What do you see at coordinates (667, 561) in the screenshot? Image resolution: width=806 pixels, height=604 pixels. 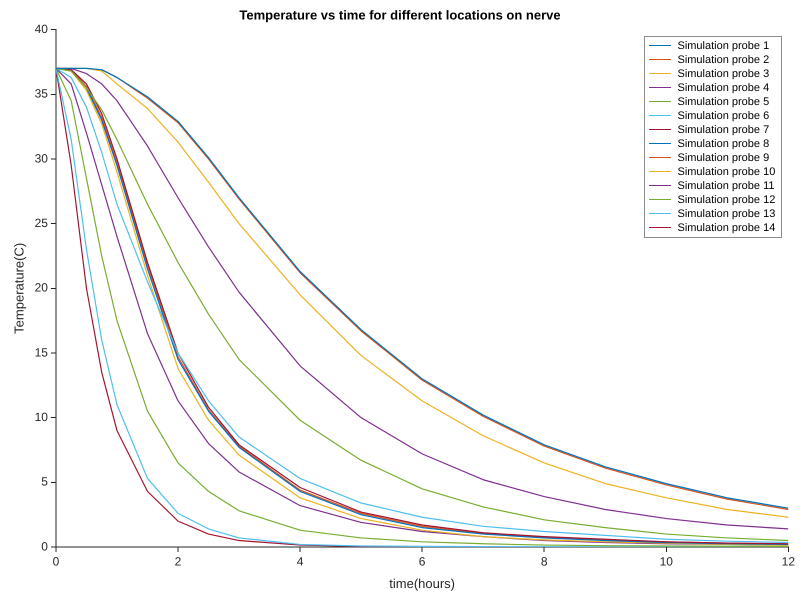 I see `x-tick-label: 10` at bounding box center [667, 561].